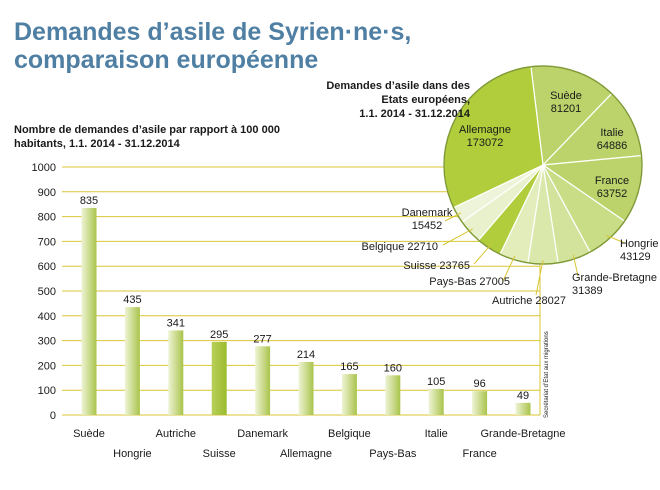 Image resolution: width=660 pixels, height=490 pixels. Describe the element at coordinates (89, 201) in the screenshot. I see `bar-value-label: 835` at that location.